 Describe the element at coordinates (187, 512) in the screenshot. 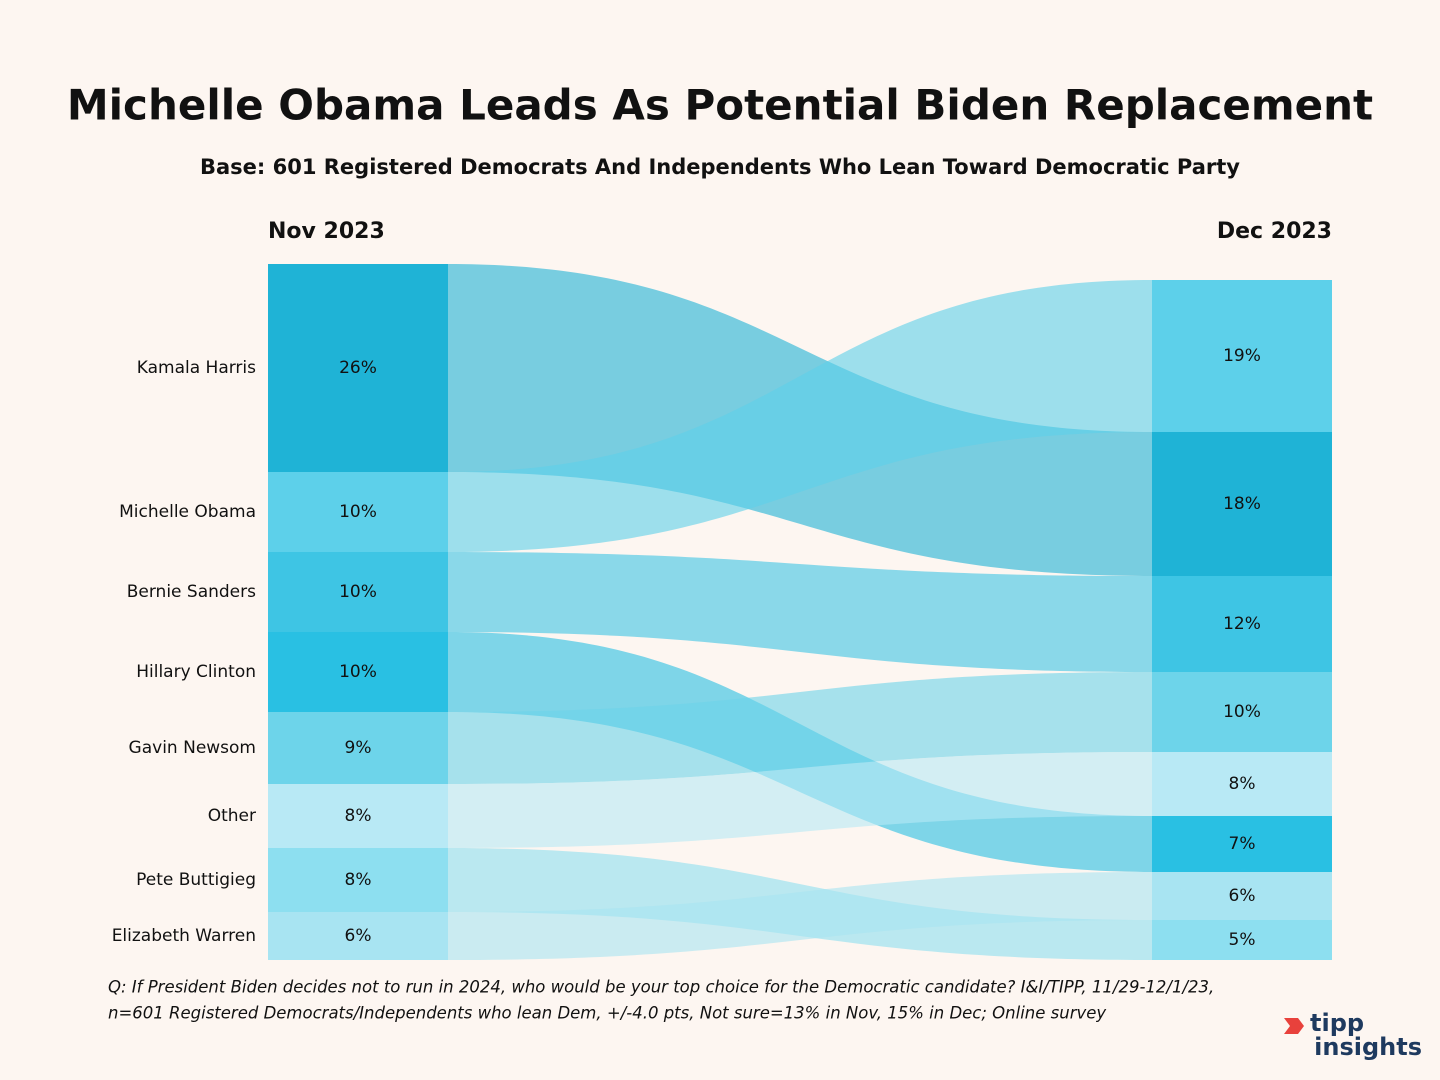

I see `category-label: Michelle Obama` at that location.